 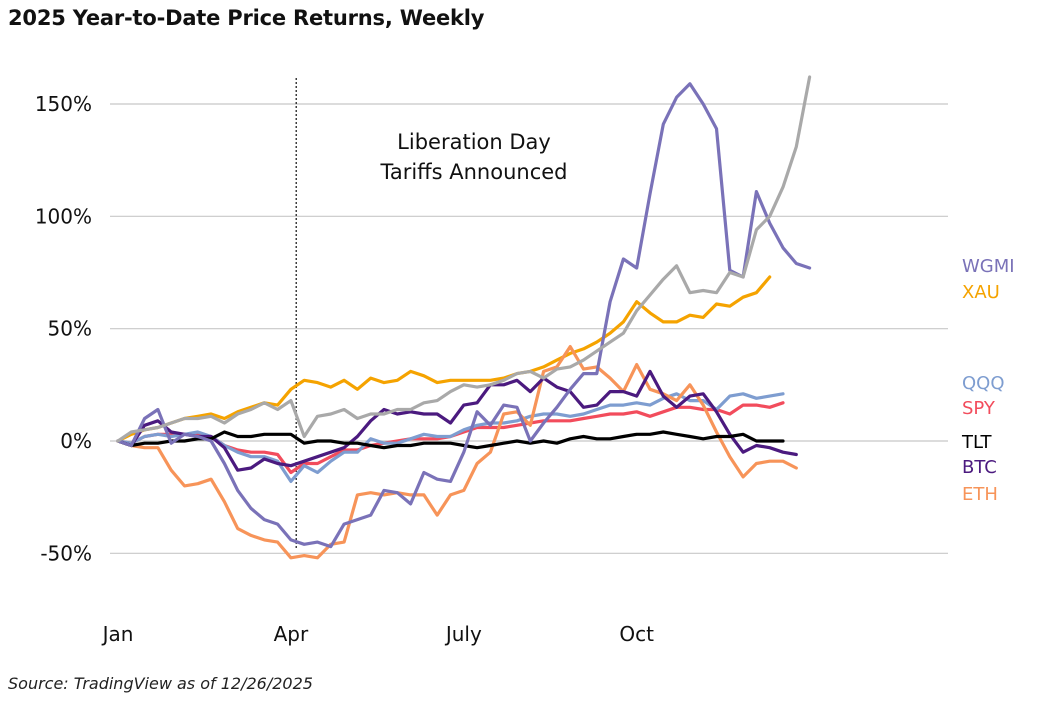 I want to click on y-tick-label: 100%, so click(x=63, y=216).